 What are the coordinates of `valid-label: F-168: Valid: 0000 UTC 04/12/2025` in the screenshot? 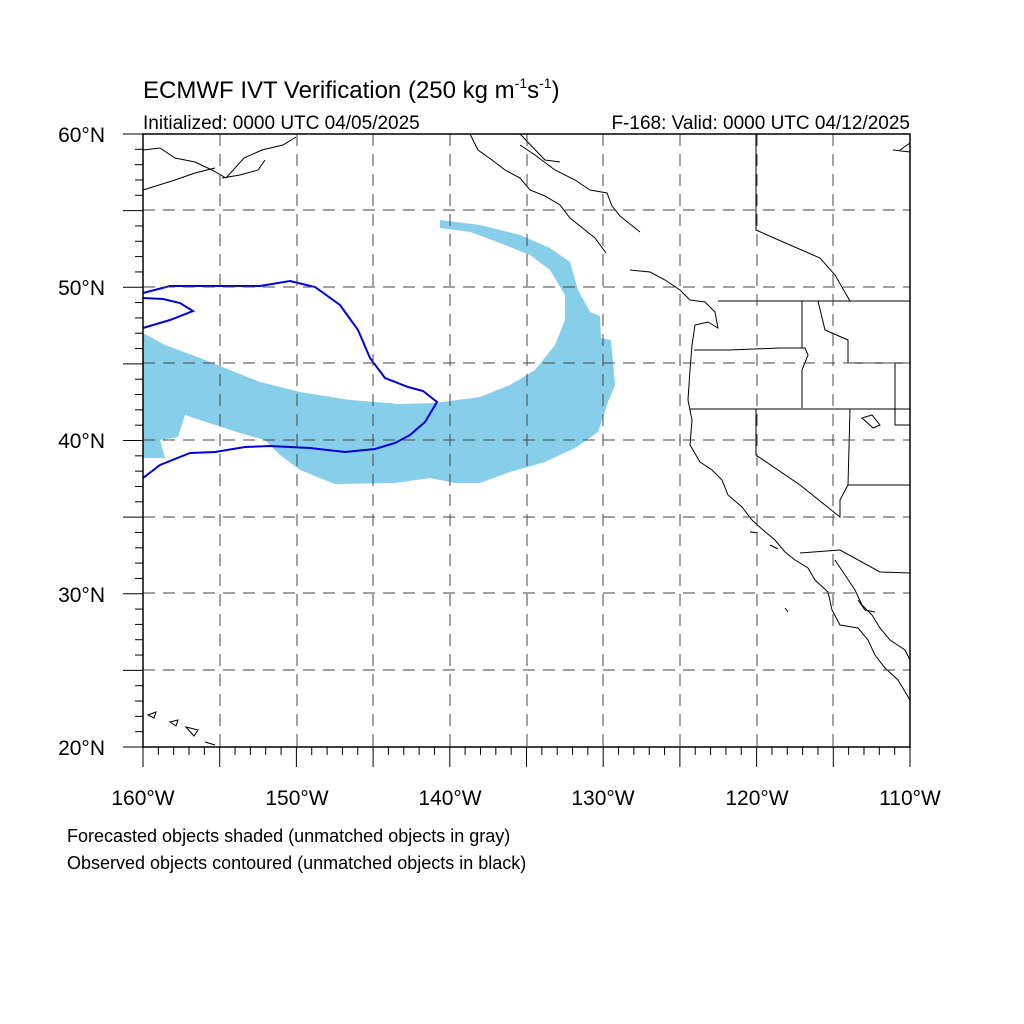 It's located at (760, 123).